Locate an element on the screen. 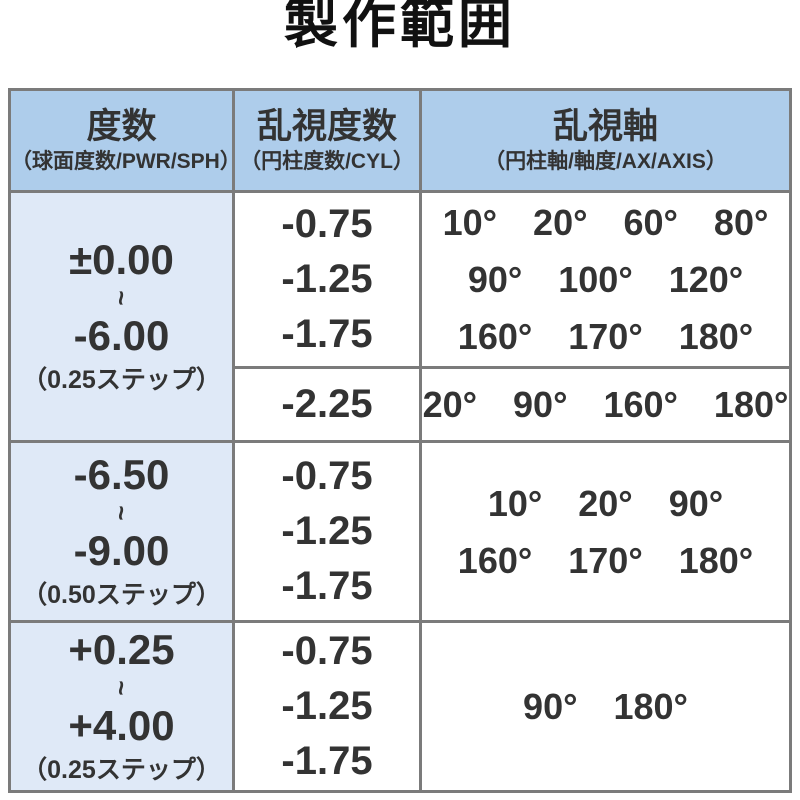 This screenshot has width=800, height=800. sph-range-cell: +0.25 ~ +4.00 （0.25ステップ） is located at coordinates (123, 706).